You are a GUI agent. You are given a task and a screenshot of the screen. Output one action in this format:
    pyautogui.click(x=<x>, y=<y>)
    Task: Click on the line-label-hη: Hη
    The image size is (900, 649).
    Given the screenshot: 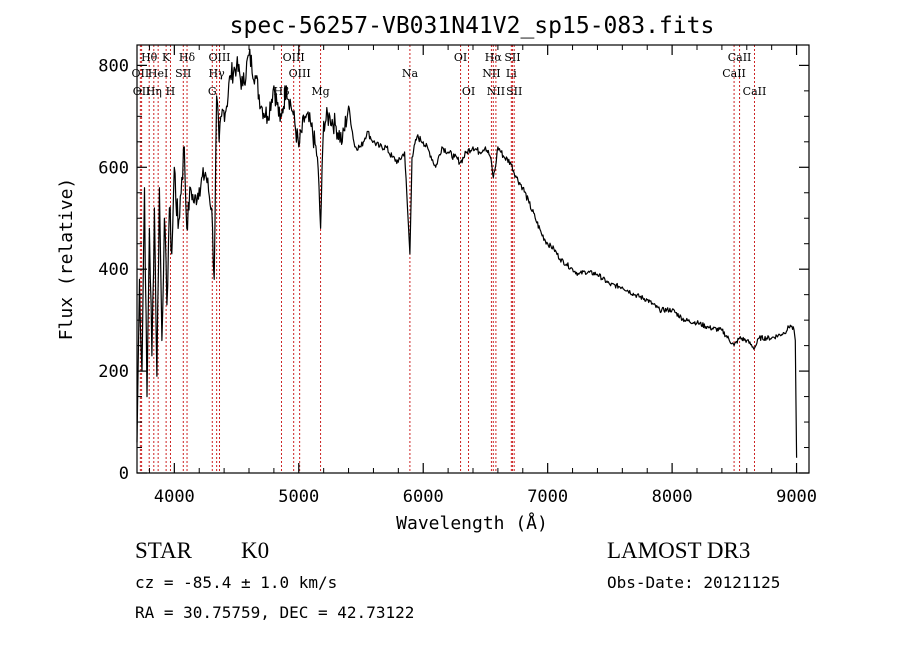 What is the action you would take?
    pyautogui.click(x=154, y=91)
    